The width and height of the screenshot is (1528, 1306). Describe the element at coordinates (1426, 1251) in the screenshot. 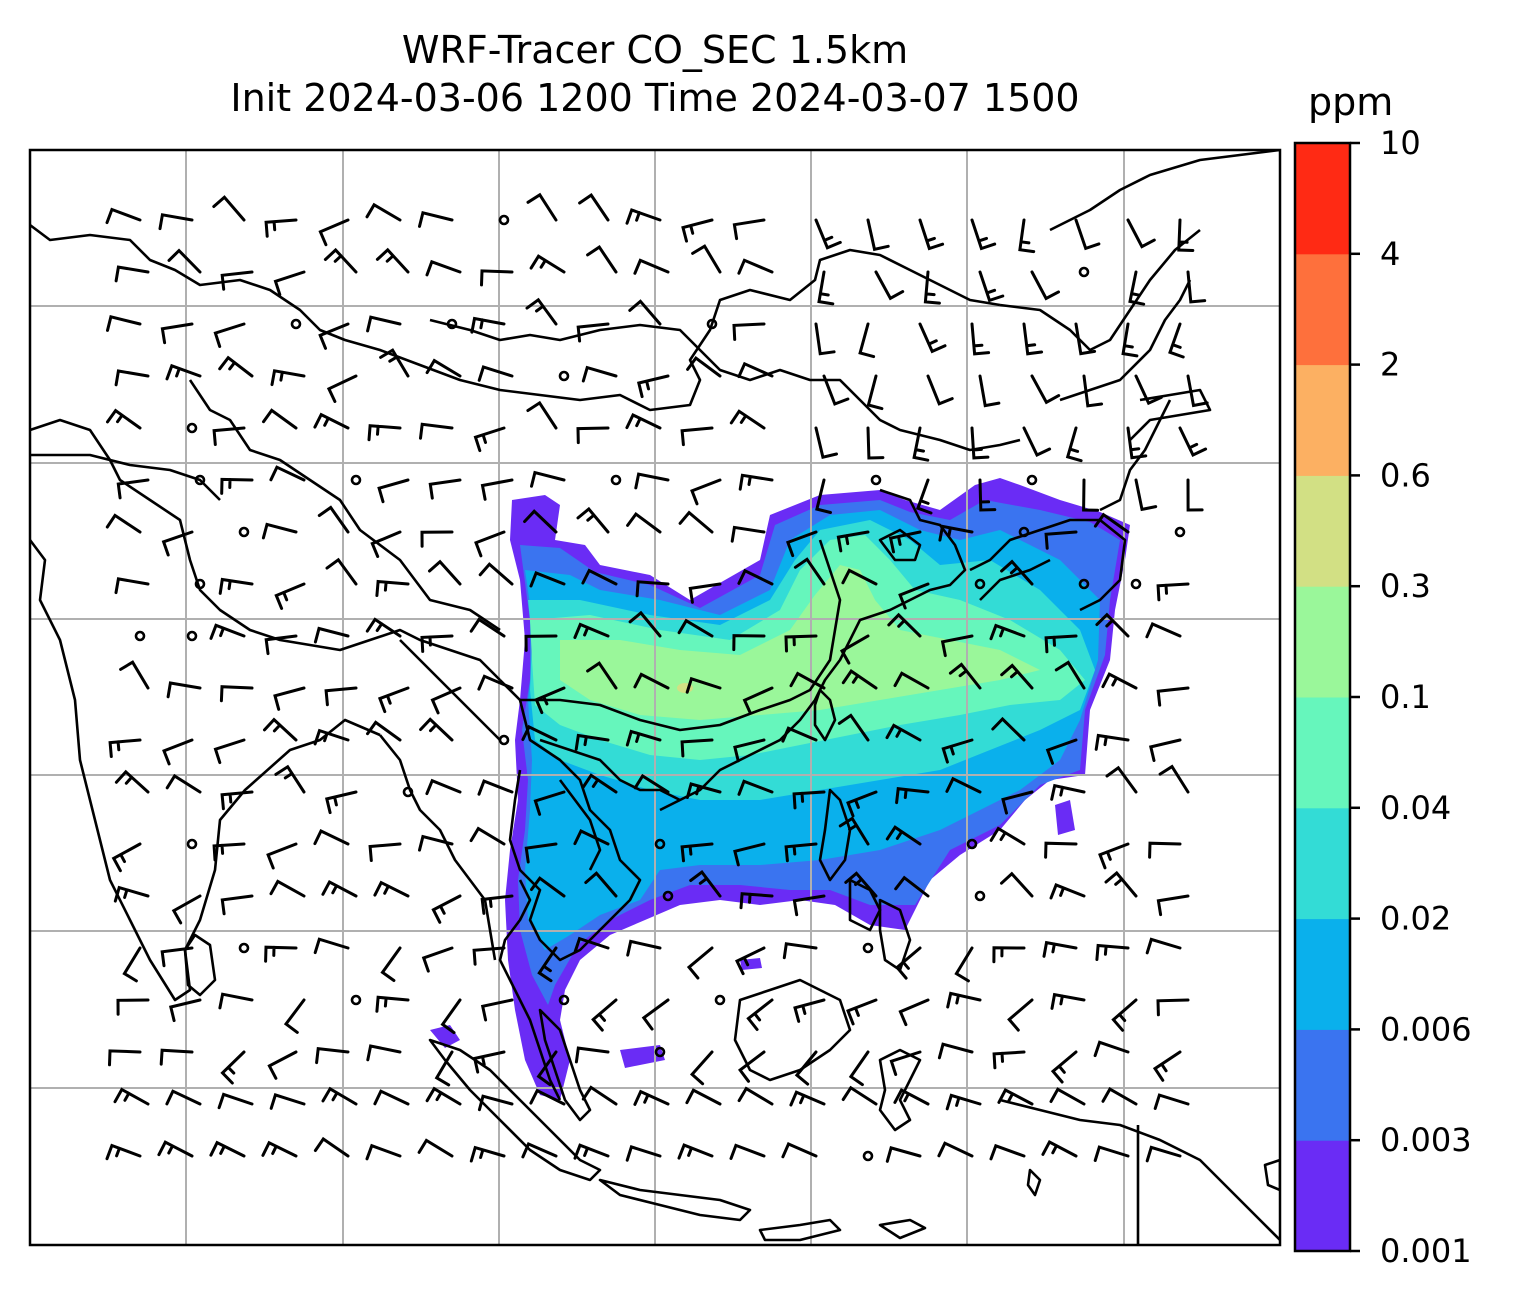

I see `colorbar-tick-label: 0.001` at that location.